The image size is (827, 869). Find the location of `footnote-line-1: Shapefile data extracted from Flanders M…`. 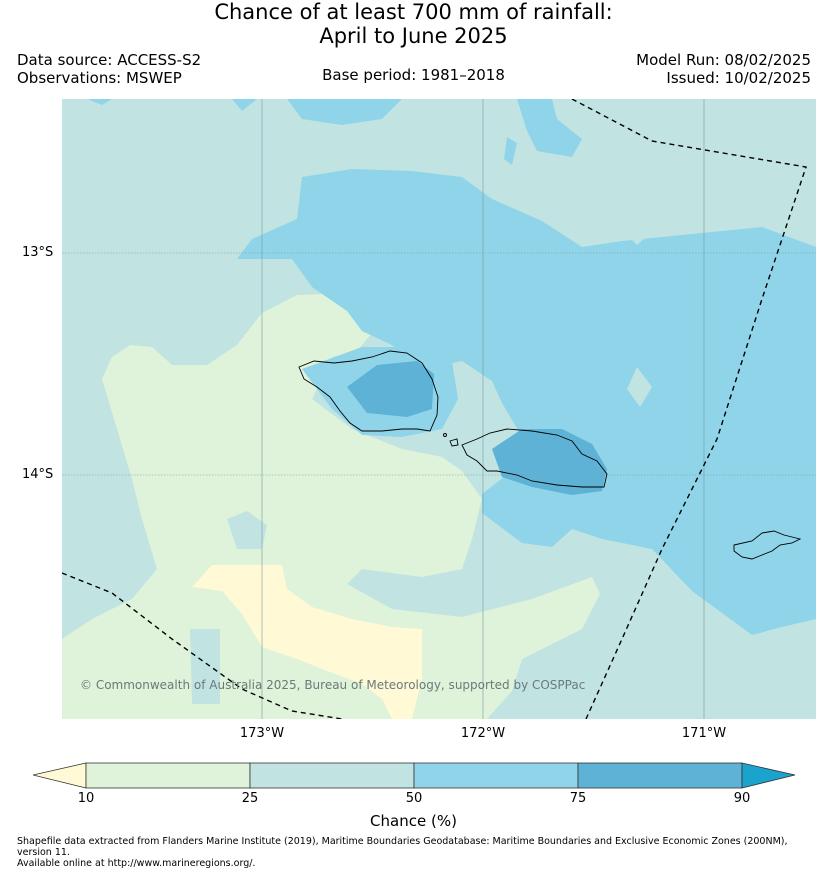

footnote-line-1: Shapefile data extracted from Flanders M… is located at coordinates (402, 847).